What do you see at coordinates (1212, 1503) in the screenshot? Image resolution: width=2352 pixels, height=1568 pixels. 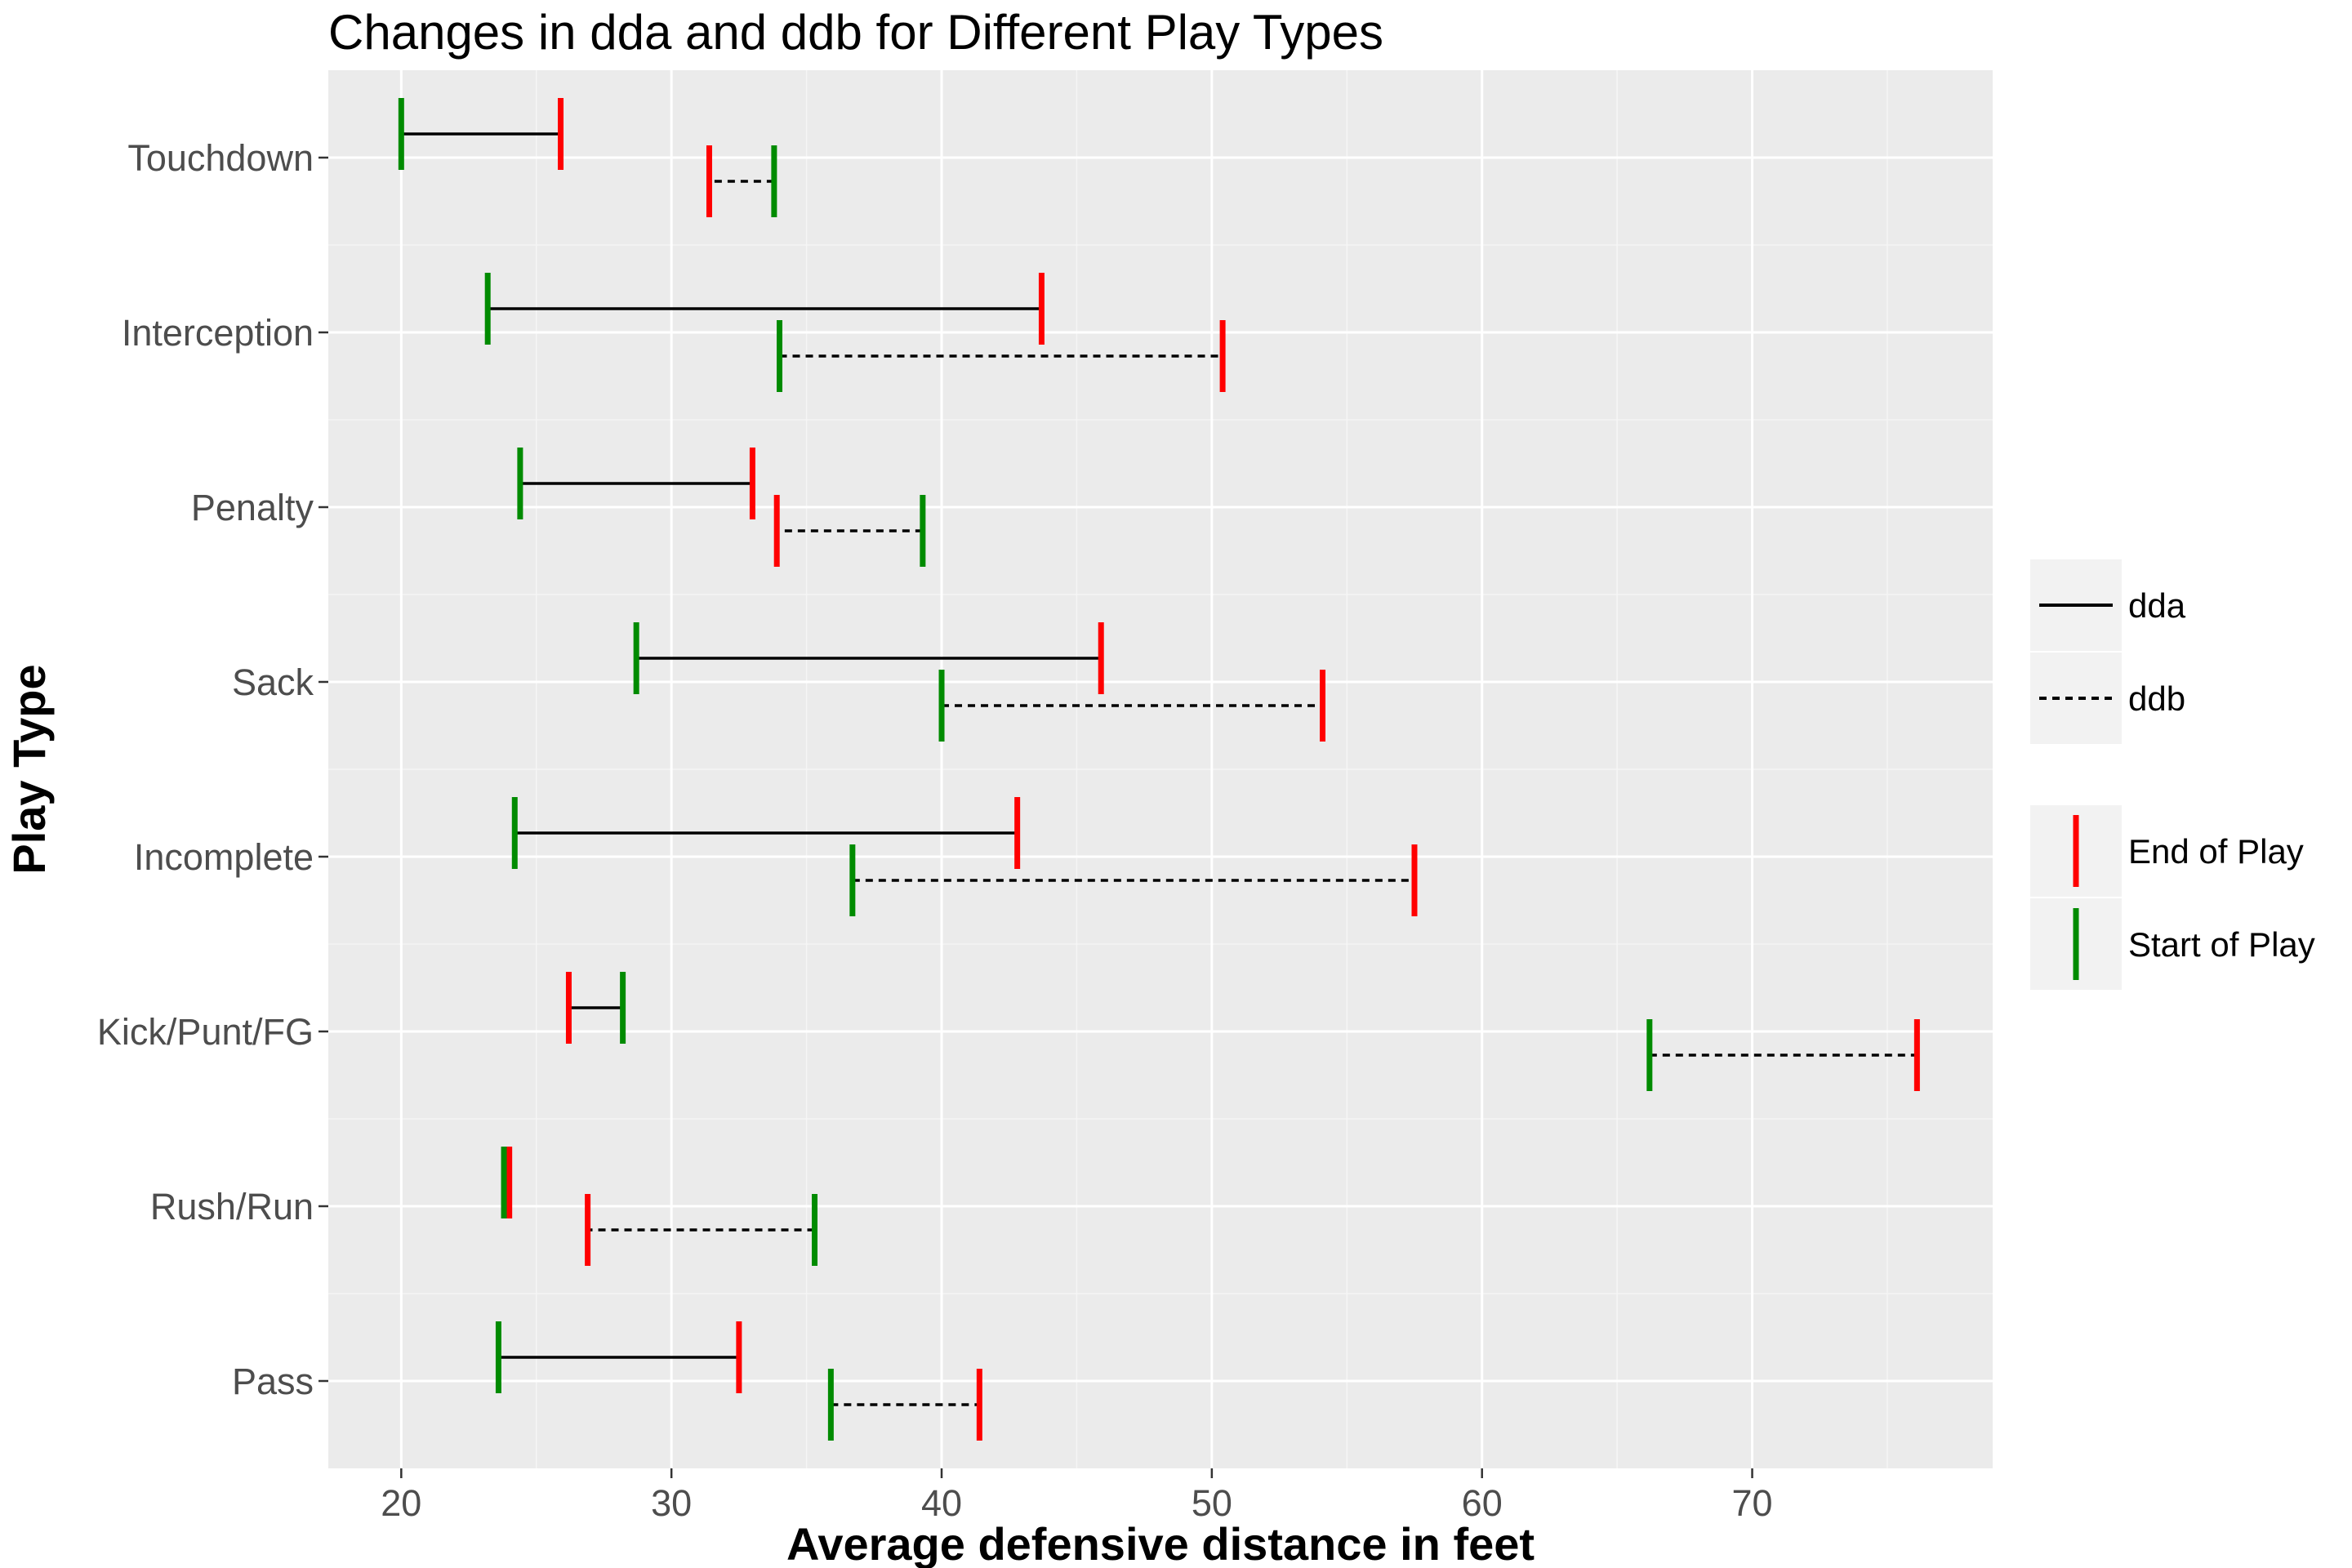 I see `x-tick-label: 50` at bounding box center [1212, 1503].